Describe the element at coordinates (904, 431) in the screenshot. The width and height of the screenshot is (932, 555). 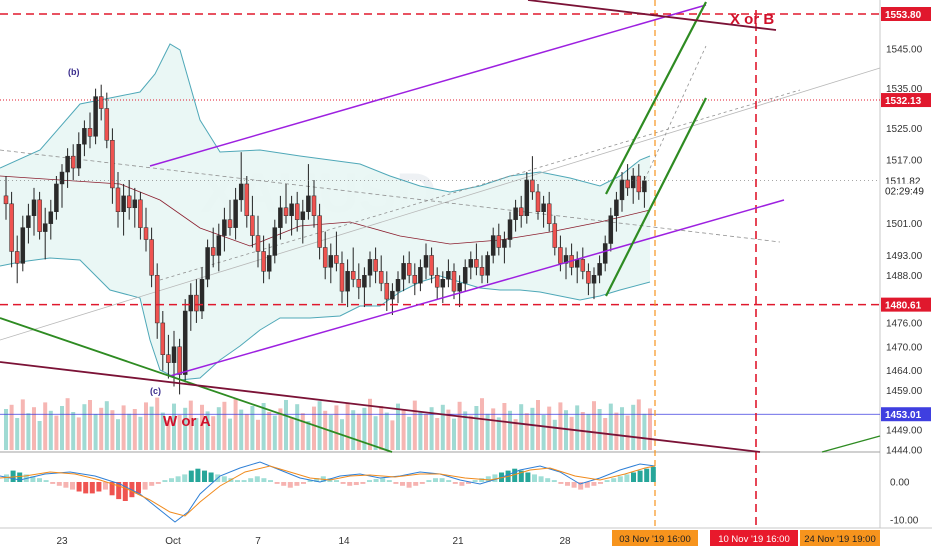
I see `y-tick-label: 1449.00` at that location.